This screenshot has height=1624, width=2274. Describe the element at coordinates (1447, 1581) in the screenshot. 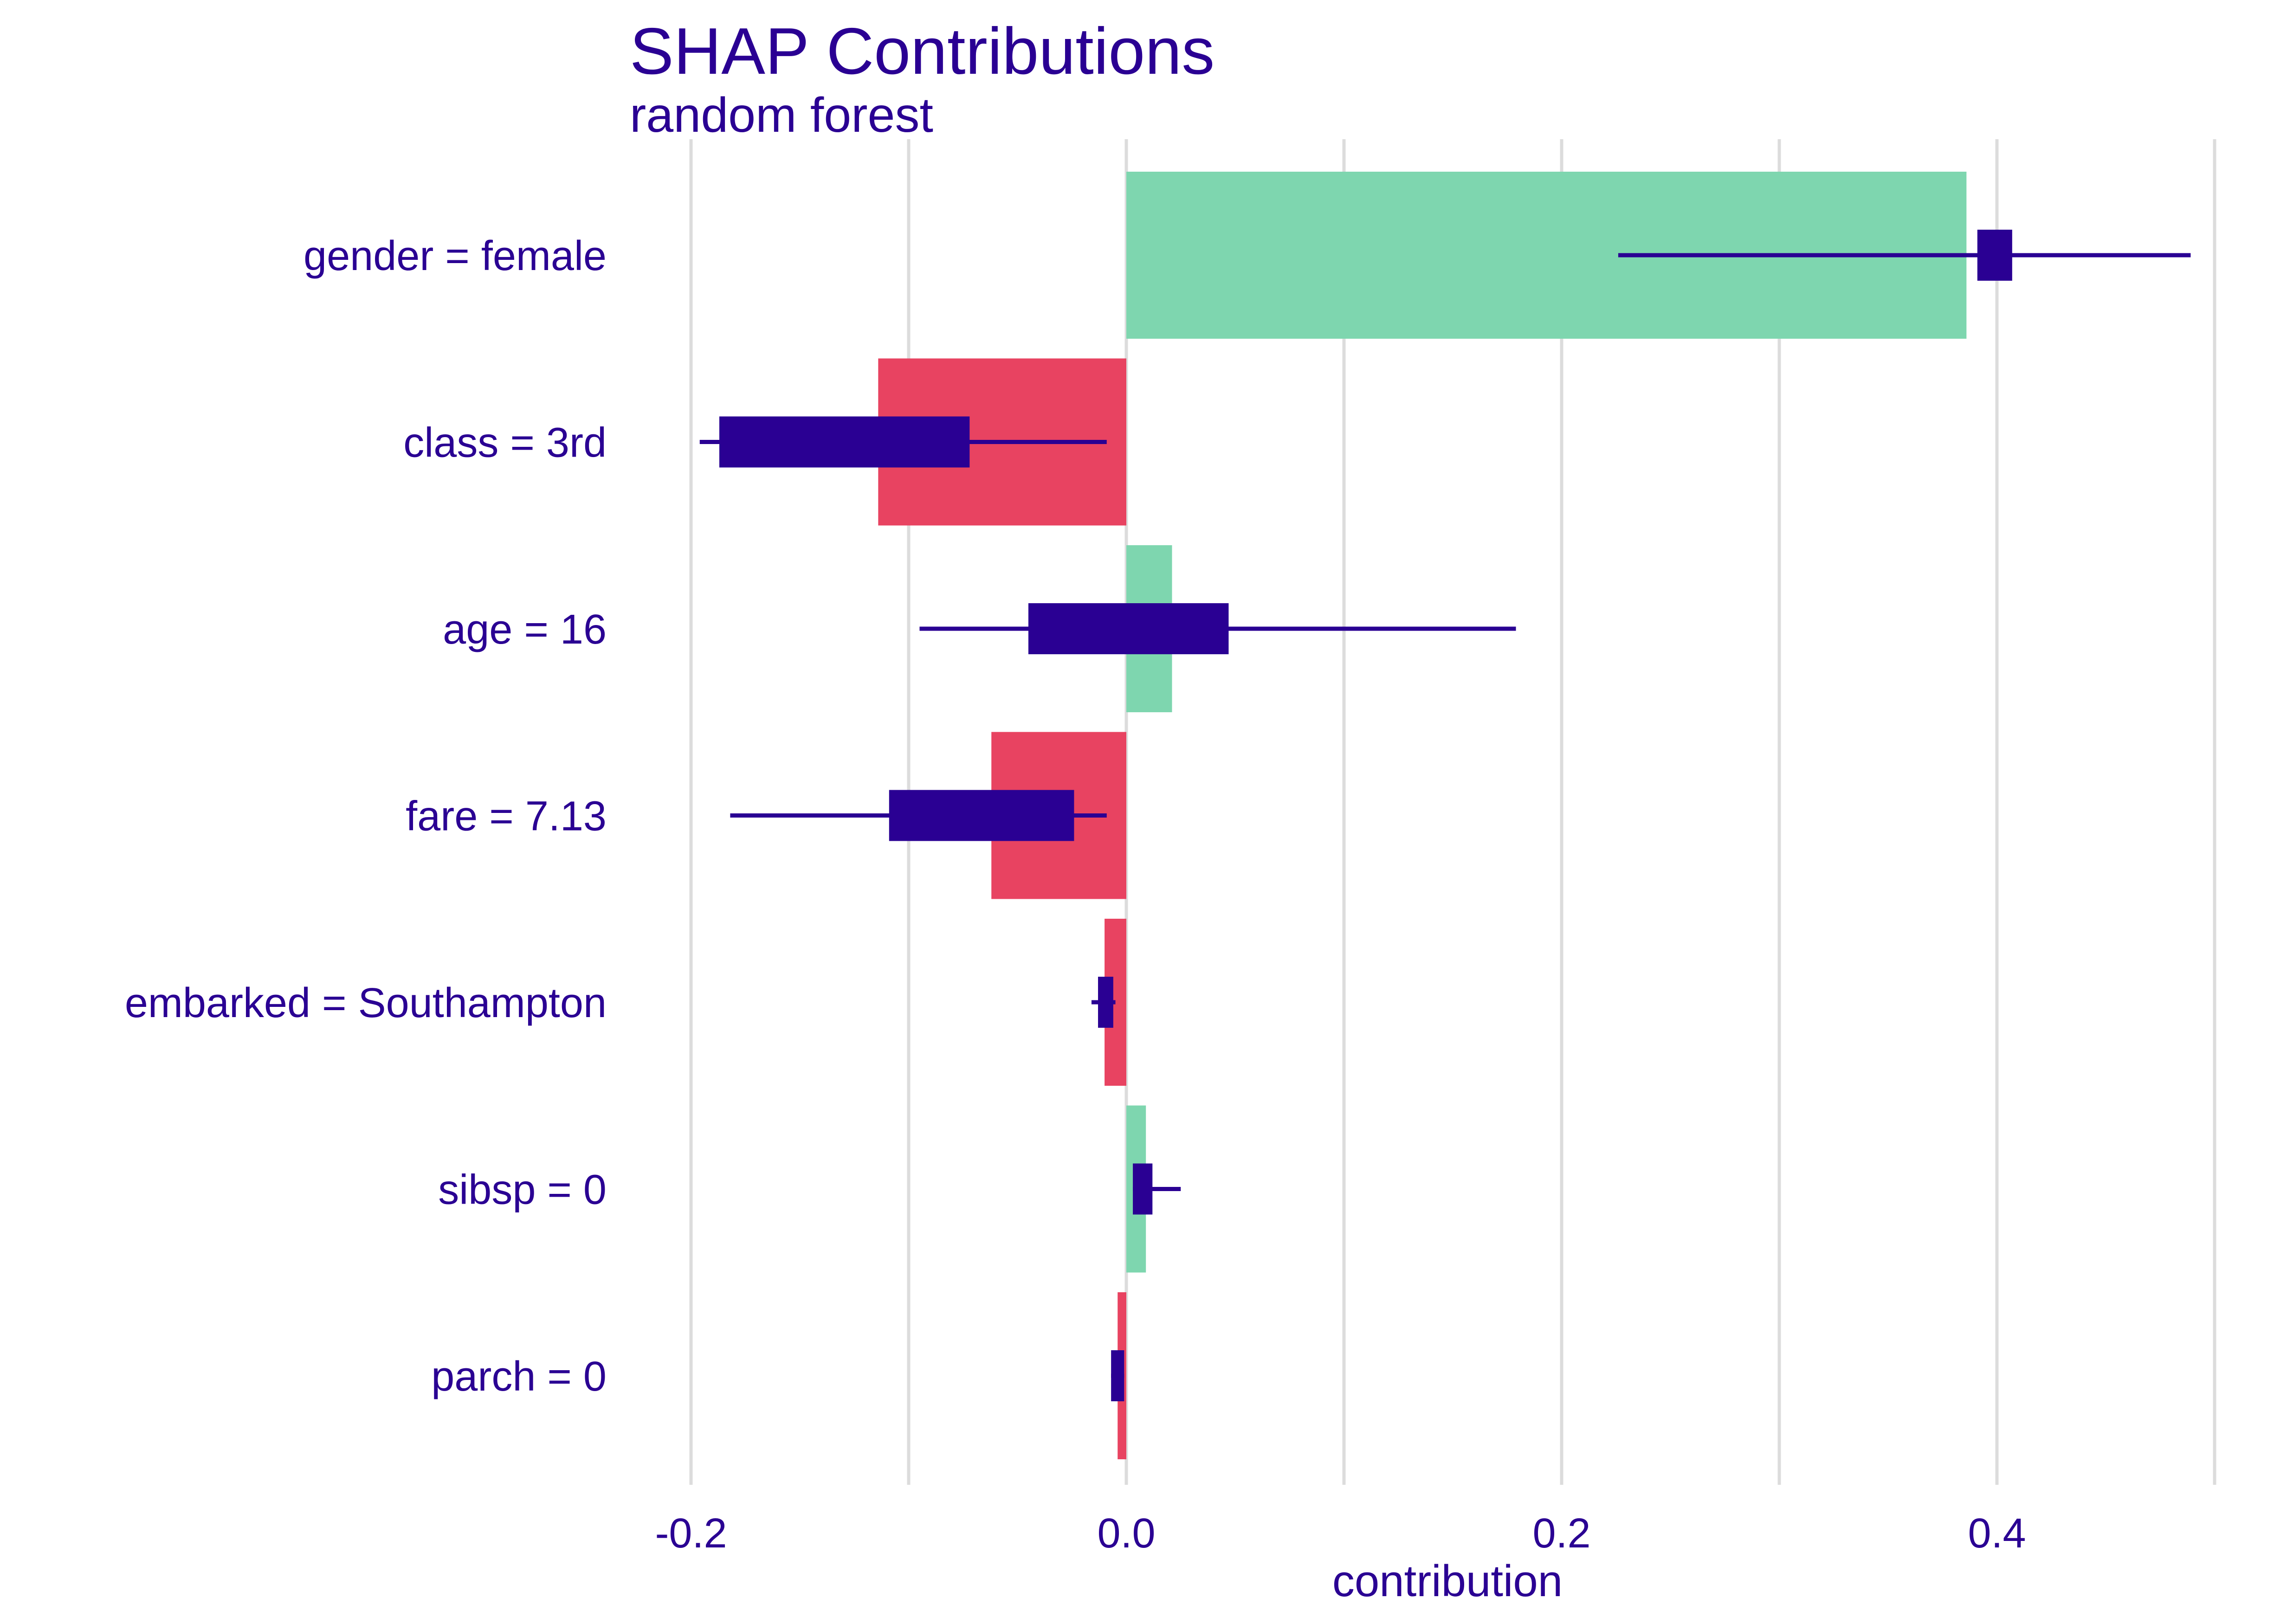

I see `x-axis-title: contribution` at that location.